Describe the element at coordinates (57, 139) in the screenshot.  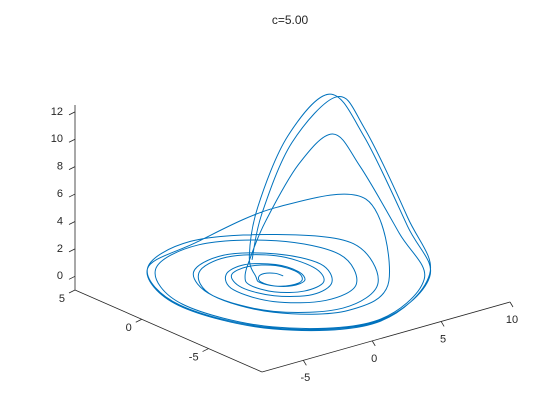
I see `z-tick-label: 10` at that location.